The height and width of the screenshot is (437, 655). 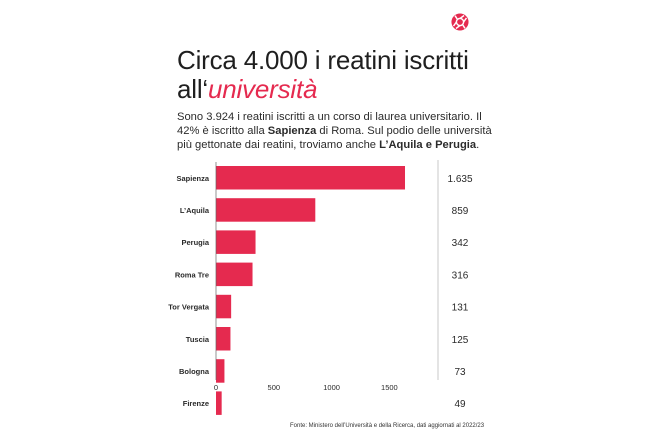 What do you see at coordinates (263, 89) in the screenshot?
I see `title-line2-accent: università` at bounding box center [263, 89].